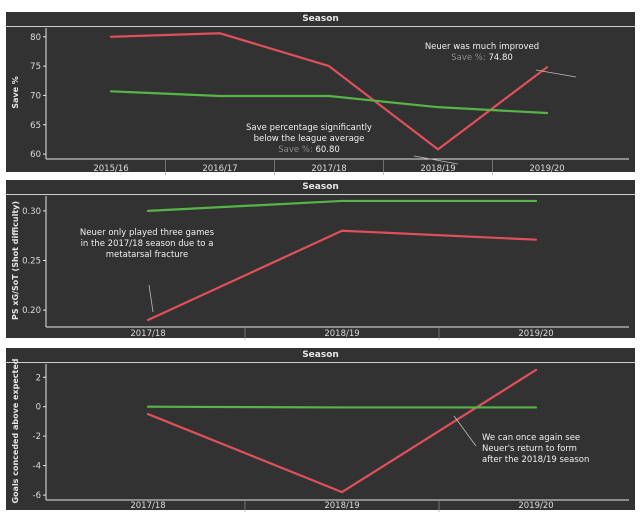 The image size is (641, 512). What do you see at coordinates (482, 47) in the screenshot?
I see `annotation-text: Neuer was much improved` at bounding box center [482, 47].